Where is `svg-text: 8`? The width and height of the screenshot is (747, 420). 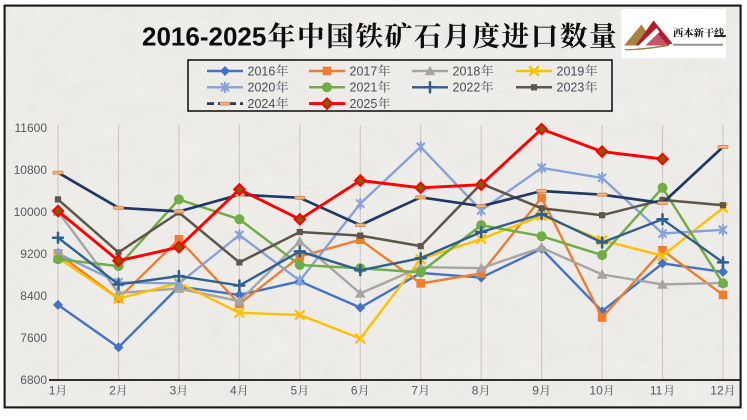
svg-text: 8 is located at coordinates (475, 391).